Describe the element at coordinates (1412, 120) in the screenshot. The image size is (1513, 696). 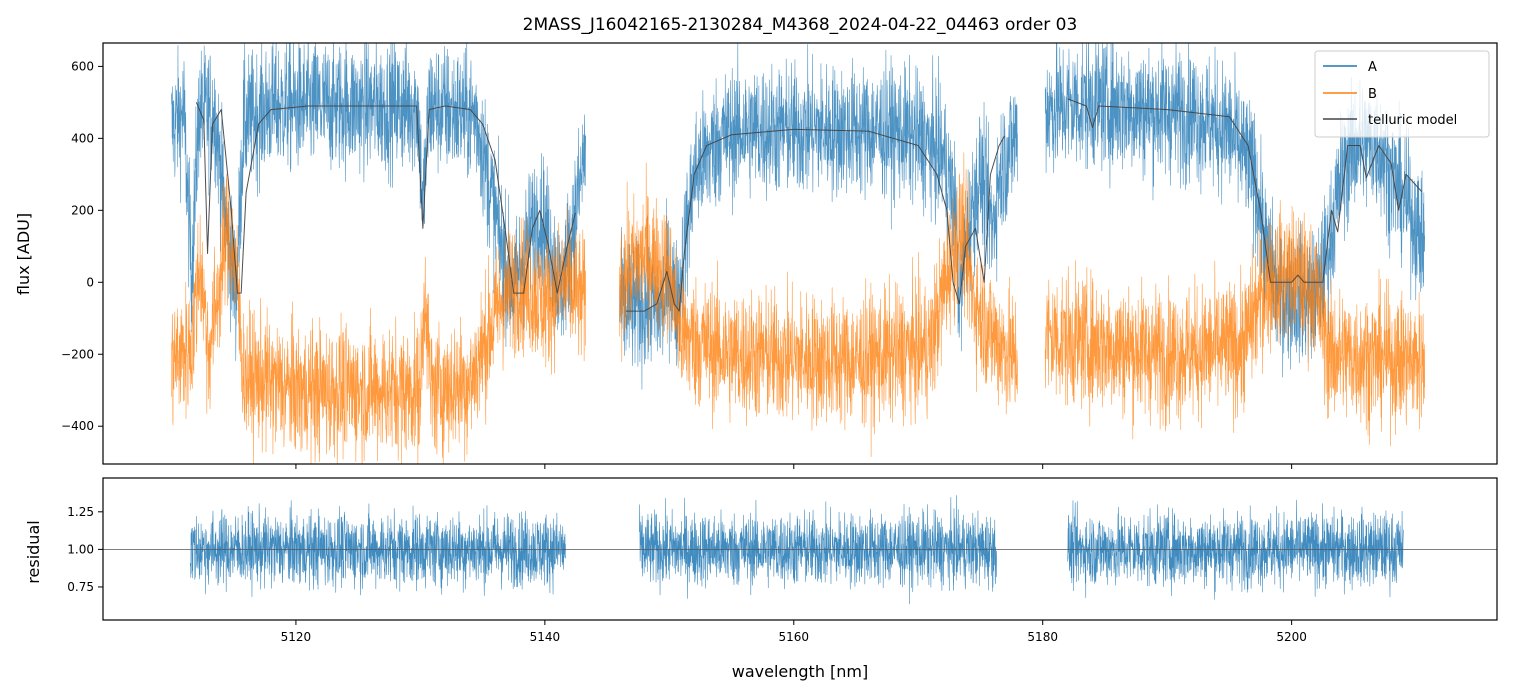
I see `legend-label-telluric-model: telluric model` at that location.